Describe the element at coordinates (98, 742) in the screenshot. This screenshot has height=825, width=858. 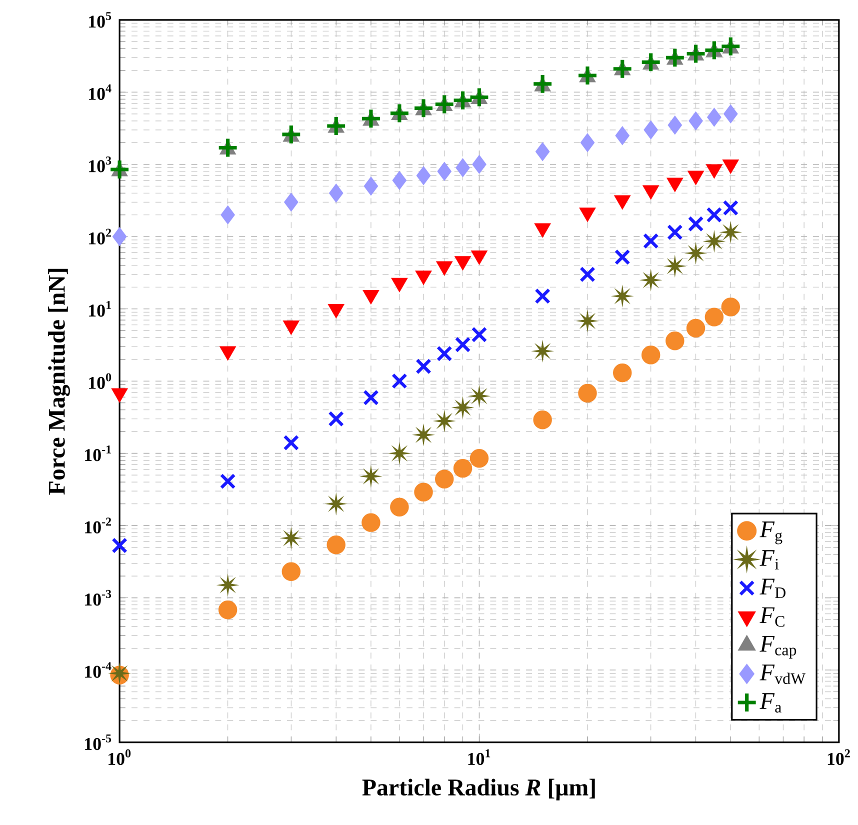
I see `y-tick-label: 10$^{-5}$` at that location.